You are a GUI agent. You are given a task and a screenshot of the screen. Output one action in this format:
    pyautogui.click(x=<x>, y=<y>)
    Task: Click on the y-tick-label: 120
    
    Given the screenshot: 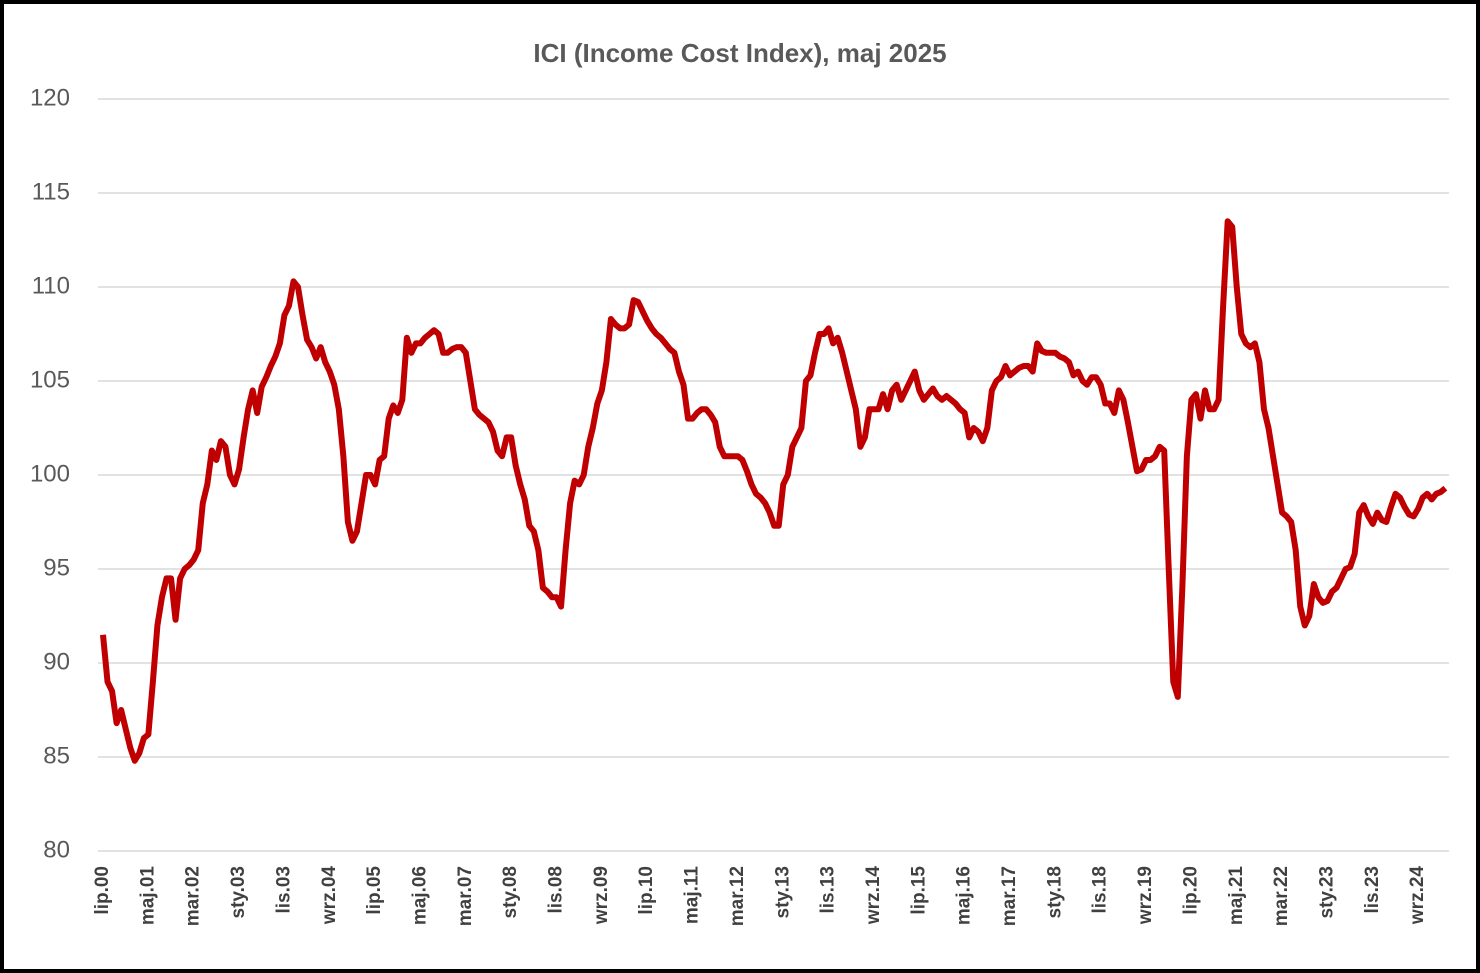 What is the action you would take?
    pyautogui.click(x=50, y=97)
    